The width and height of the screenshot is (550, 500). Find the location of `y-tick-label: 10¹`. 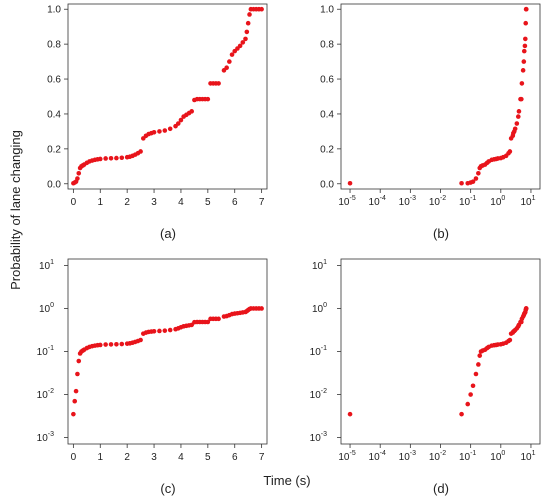

y-tick-label: 10¹ is located at coordinates (46, 265).